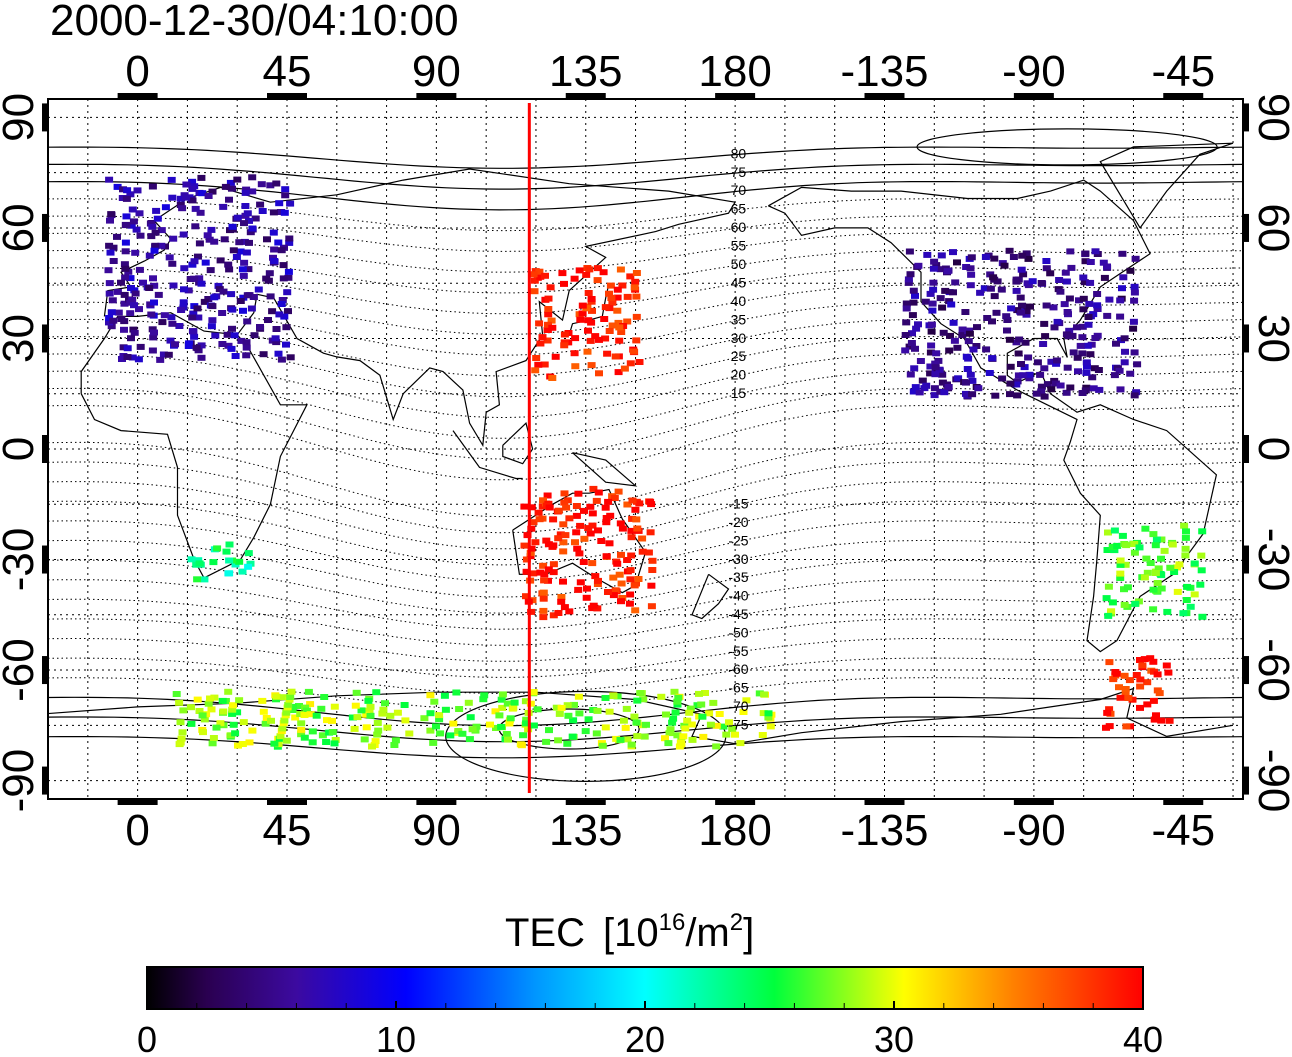 This screenshot has height=1057, width=1292. I want to click on left-lat-tick-label: 90, so click(21, 117).